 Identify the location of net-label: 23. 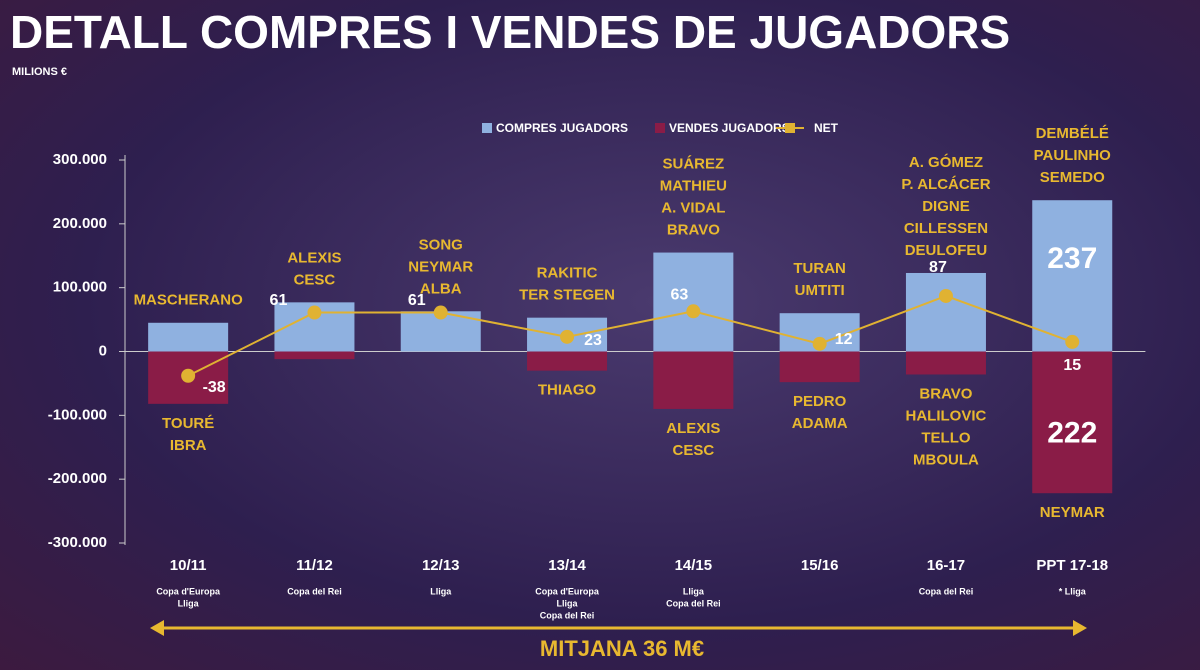
(593, 340).